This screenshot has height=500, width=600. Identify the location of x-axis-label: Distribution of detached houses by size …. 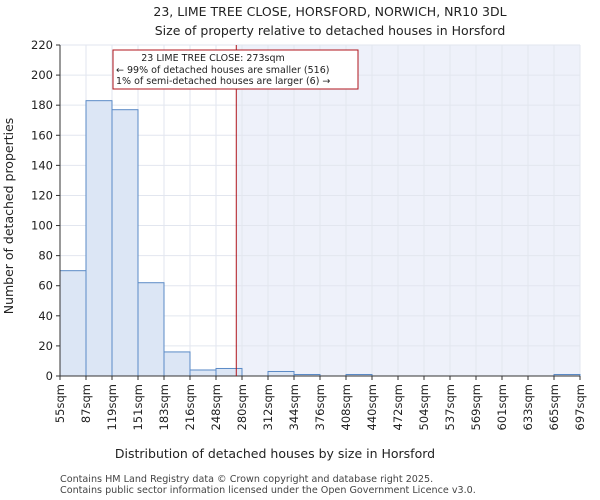
(275, 453).